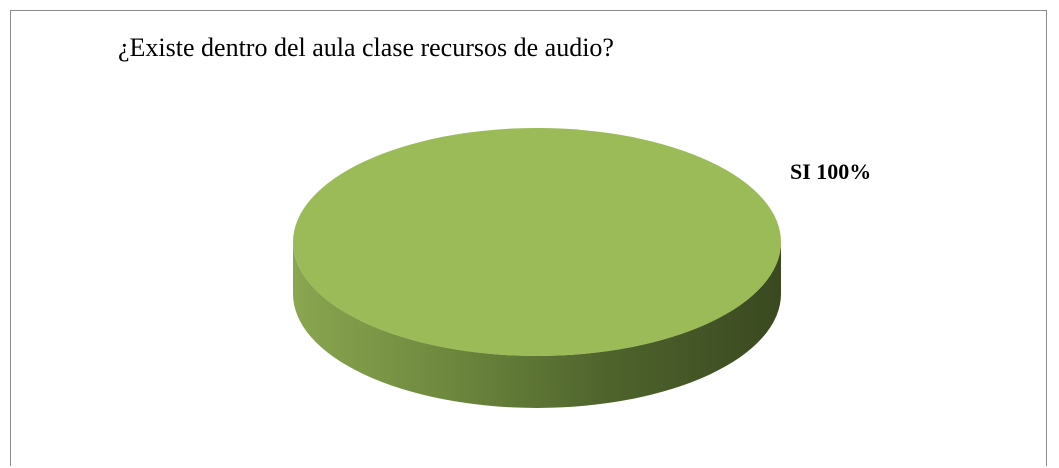  What do you see at coordinates (830, 171) in the screenshot?
I see `slice-label-si: SI 100%` at bounding box center [830, 171].